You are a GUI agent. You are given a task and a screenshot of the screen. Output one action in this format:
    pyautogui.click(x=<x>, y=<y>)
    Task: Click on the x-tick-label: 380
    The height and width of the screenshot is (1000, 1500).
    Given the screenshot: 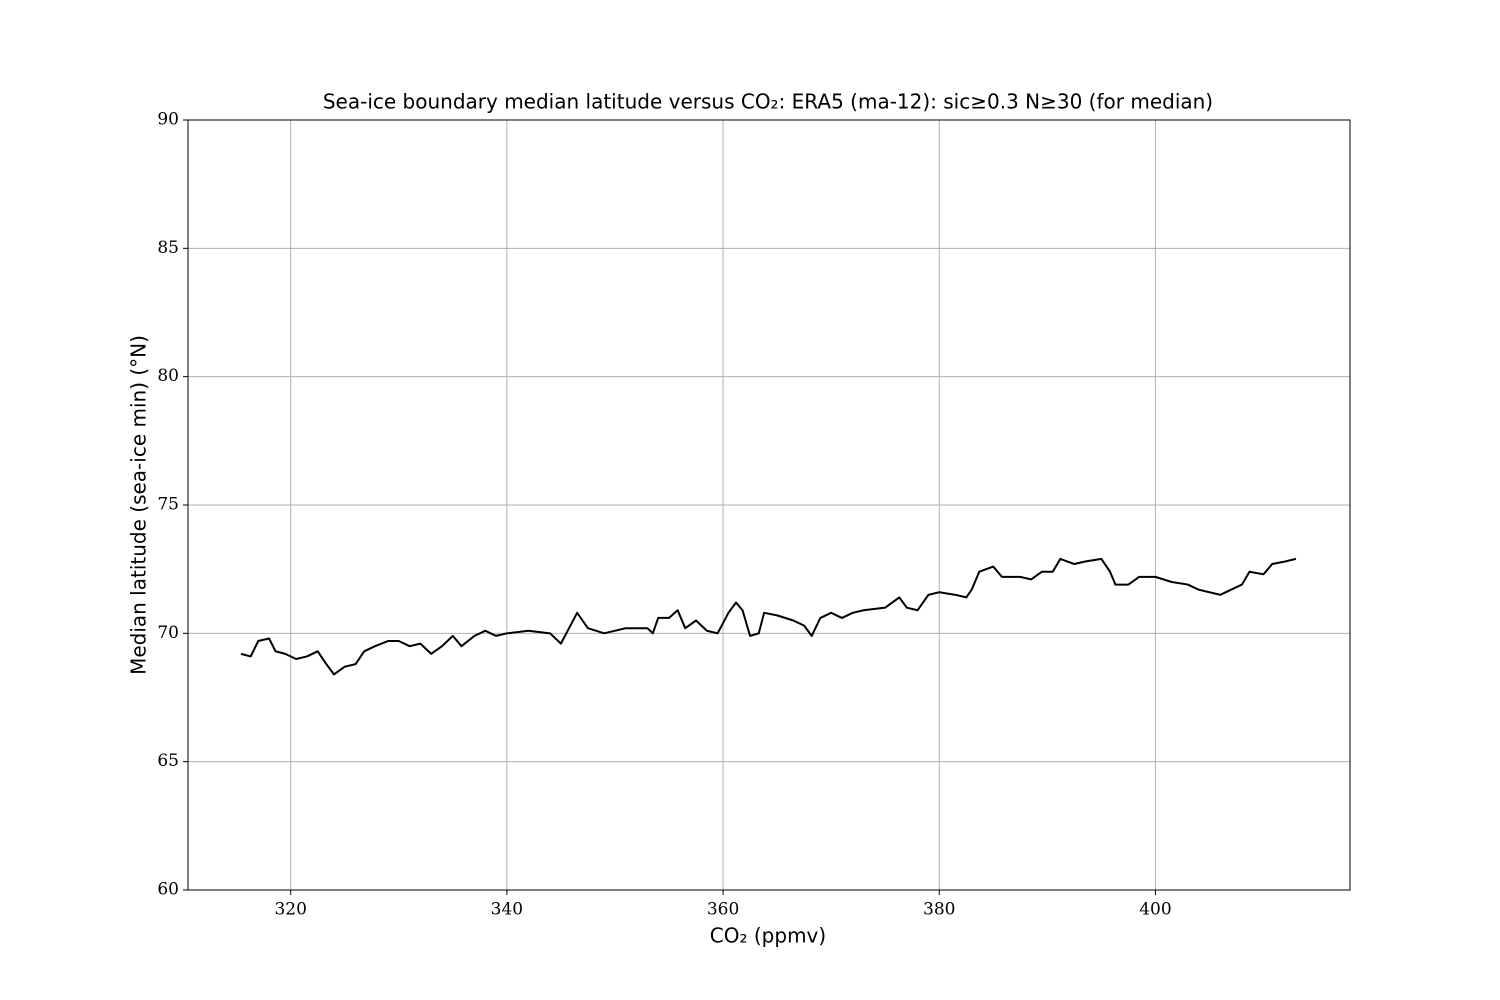 What is the action you would take?
    pyautogui.click(x=939, y=910)
    